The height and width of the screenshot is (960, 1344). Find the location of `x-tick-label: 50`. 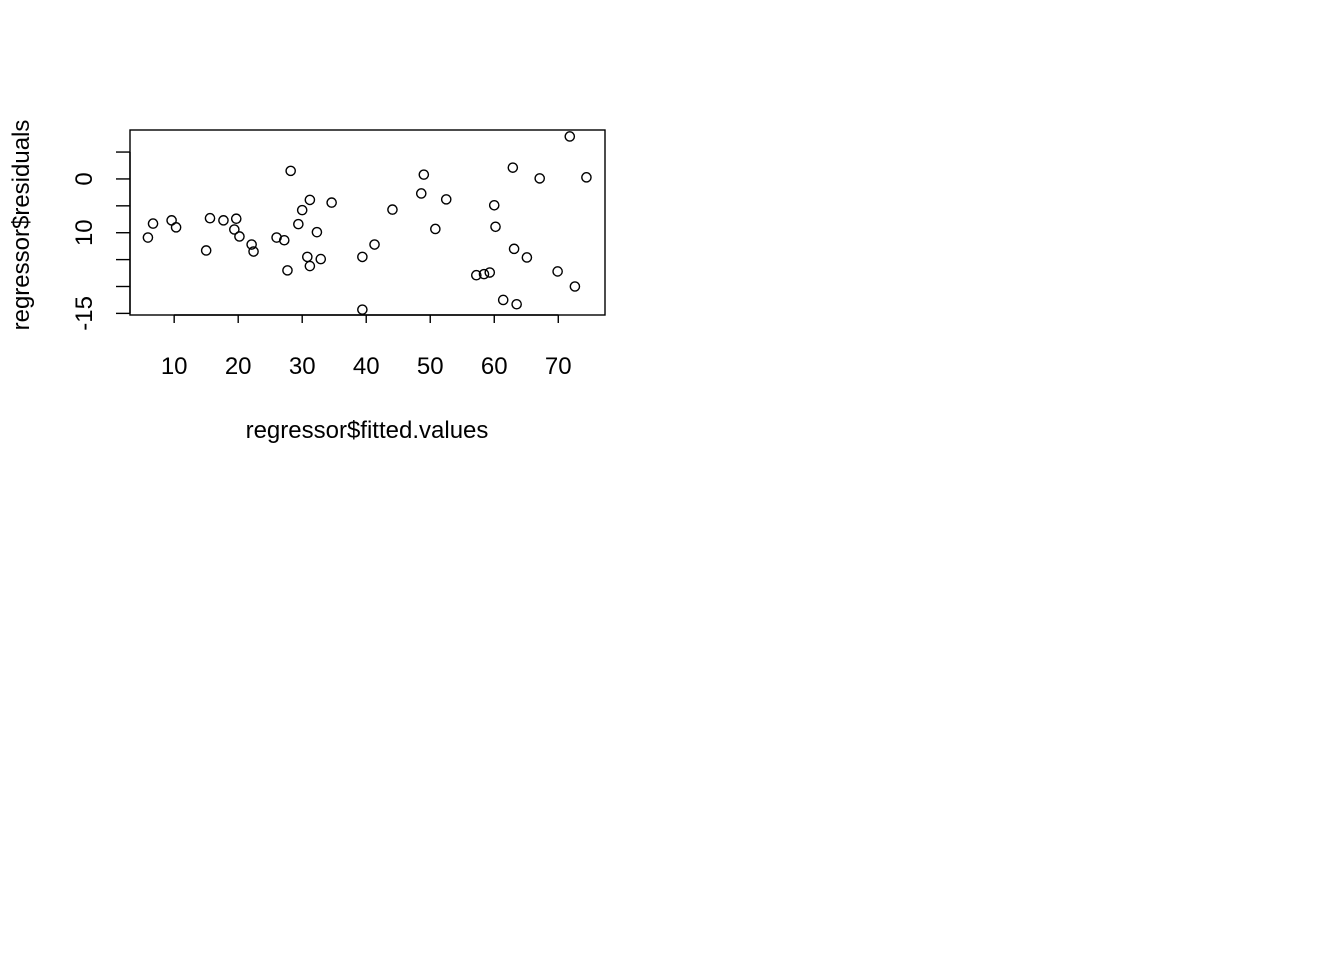

x-tick-label: 50 is located at coordinates (430, 366).